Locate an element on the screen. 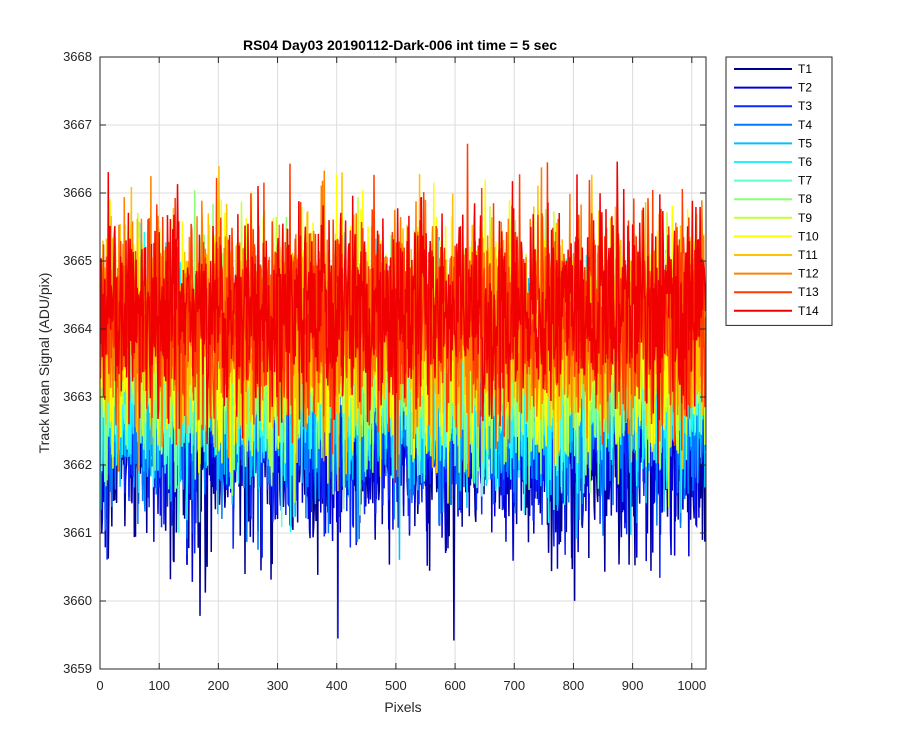  y-tick-label: 3661 is located at coordinates (77, 532).